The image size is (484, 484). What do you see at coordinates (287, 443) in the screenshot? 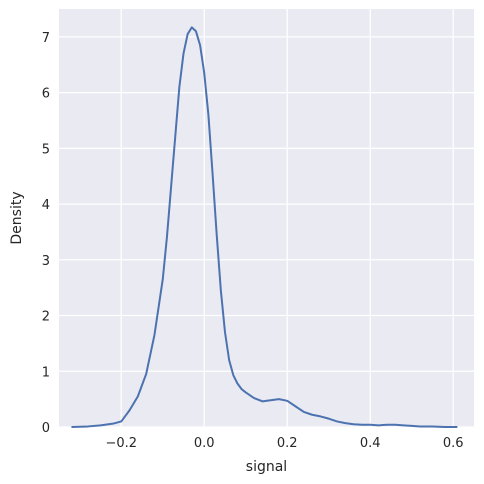
I see `x-tick-label: 0.2` at bounding box center [287, 443].